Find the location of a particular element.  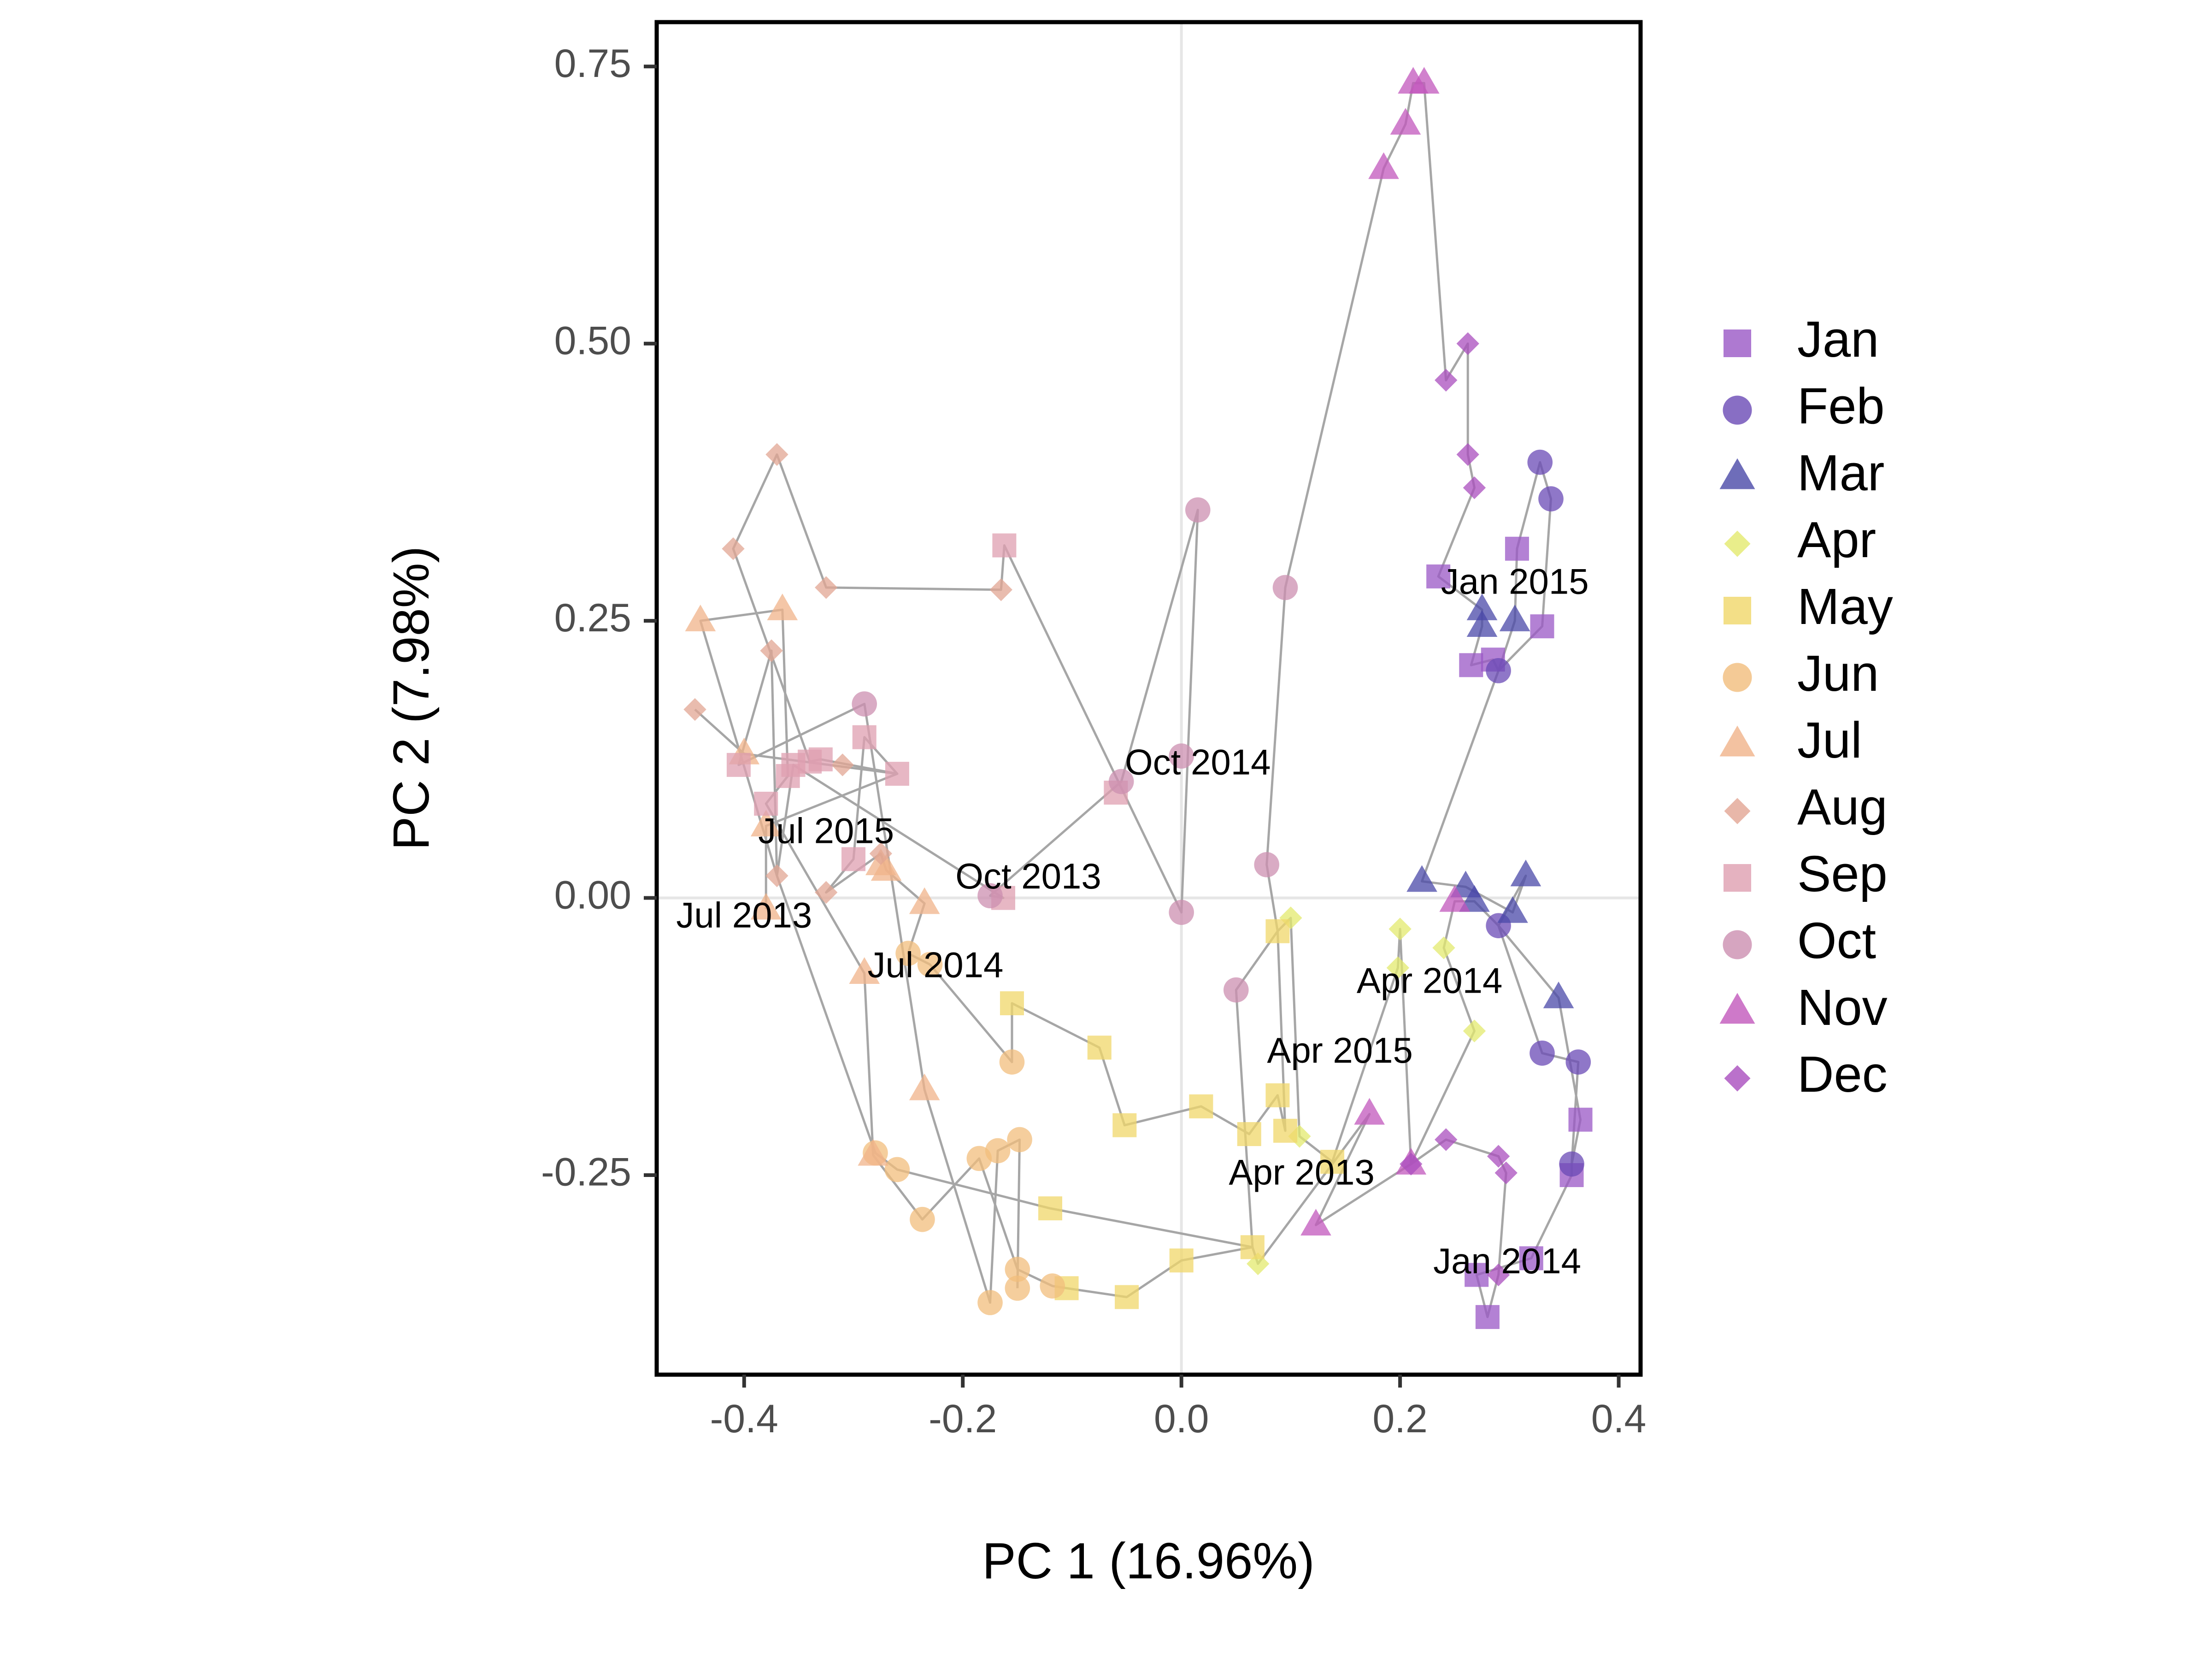

legend-label: Sep is located at coordinates (1842, 874).